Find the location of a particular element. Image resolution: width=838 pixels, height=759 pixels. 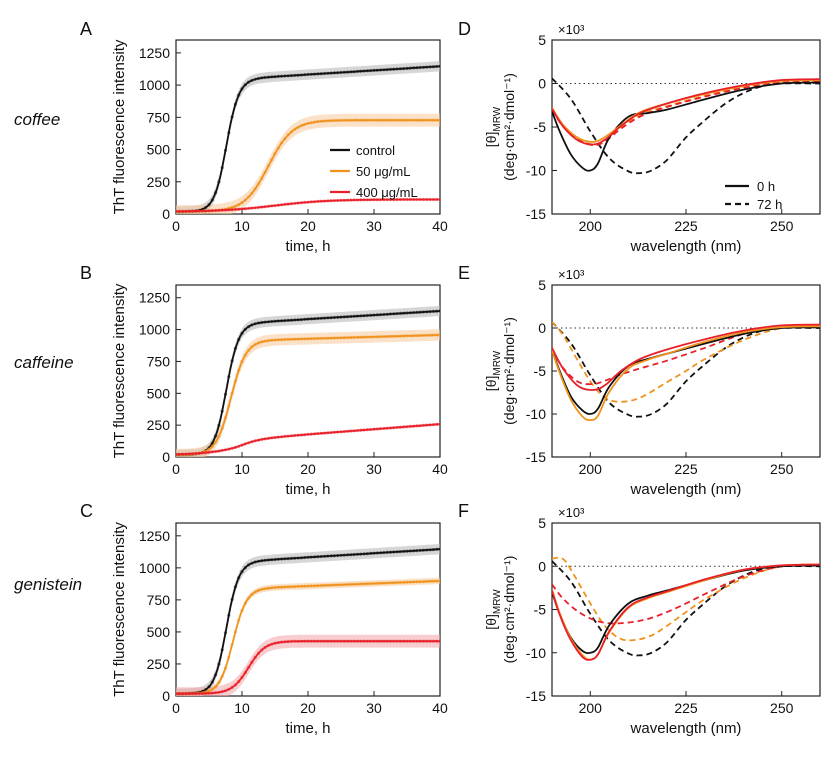

panel-letter: E is located at coordinates (464, 273).